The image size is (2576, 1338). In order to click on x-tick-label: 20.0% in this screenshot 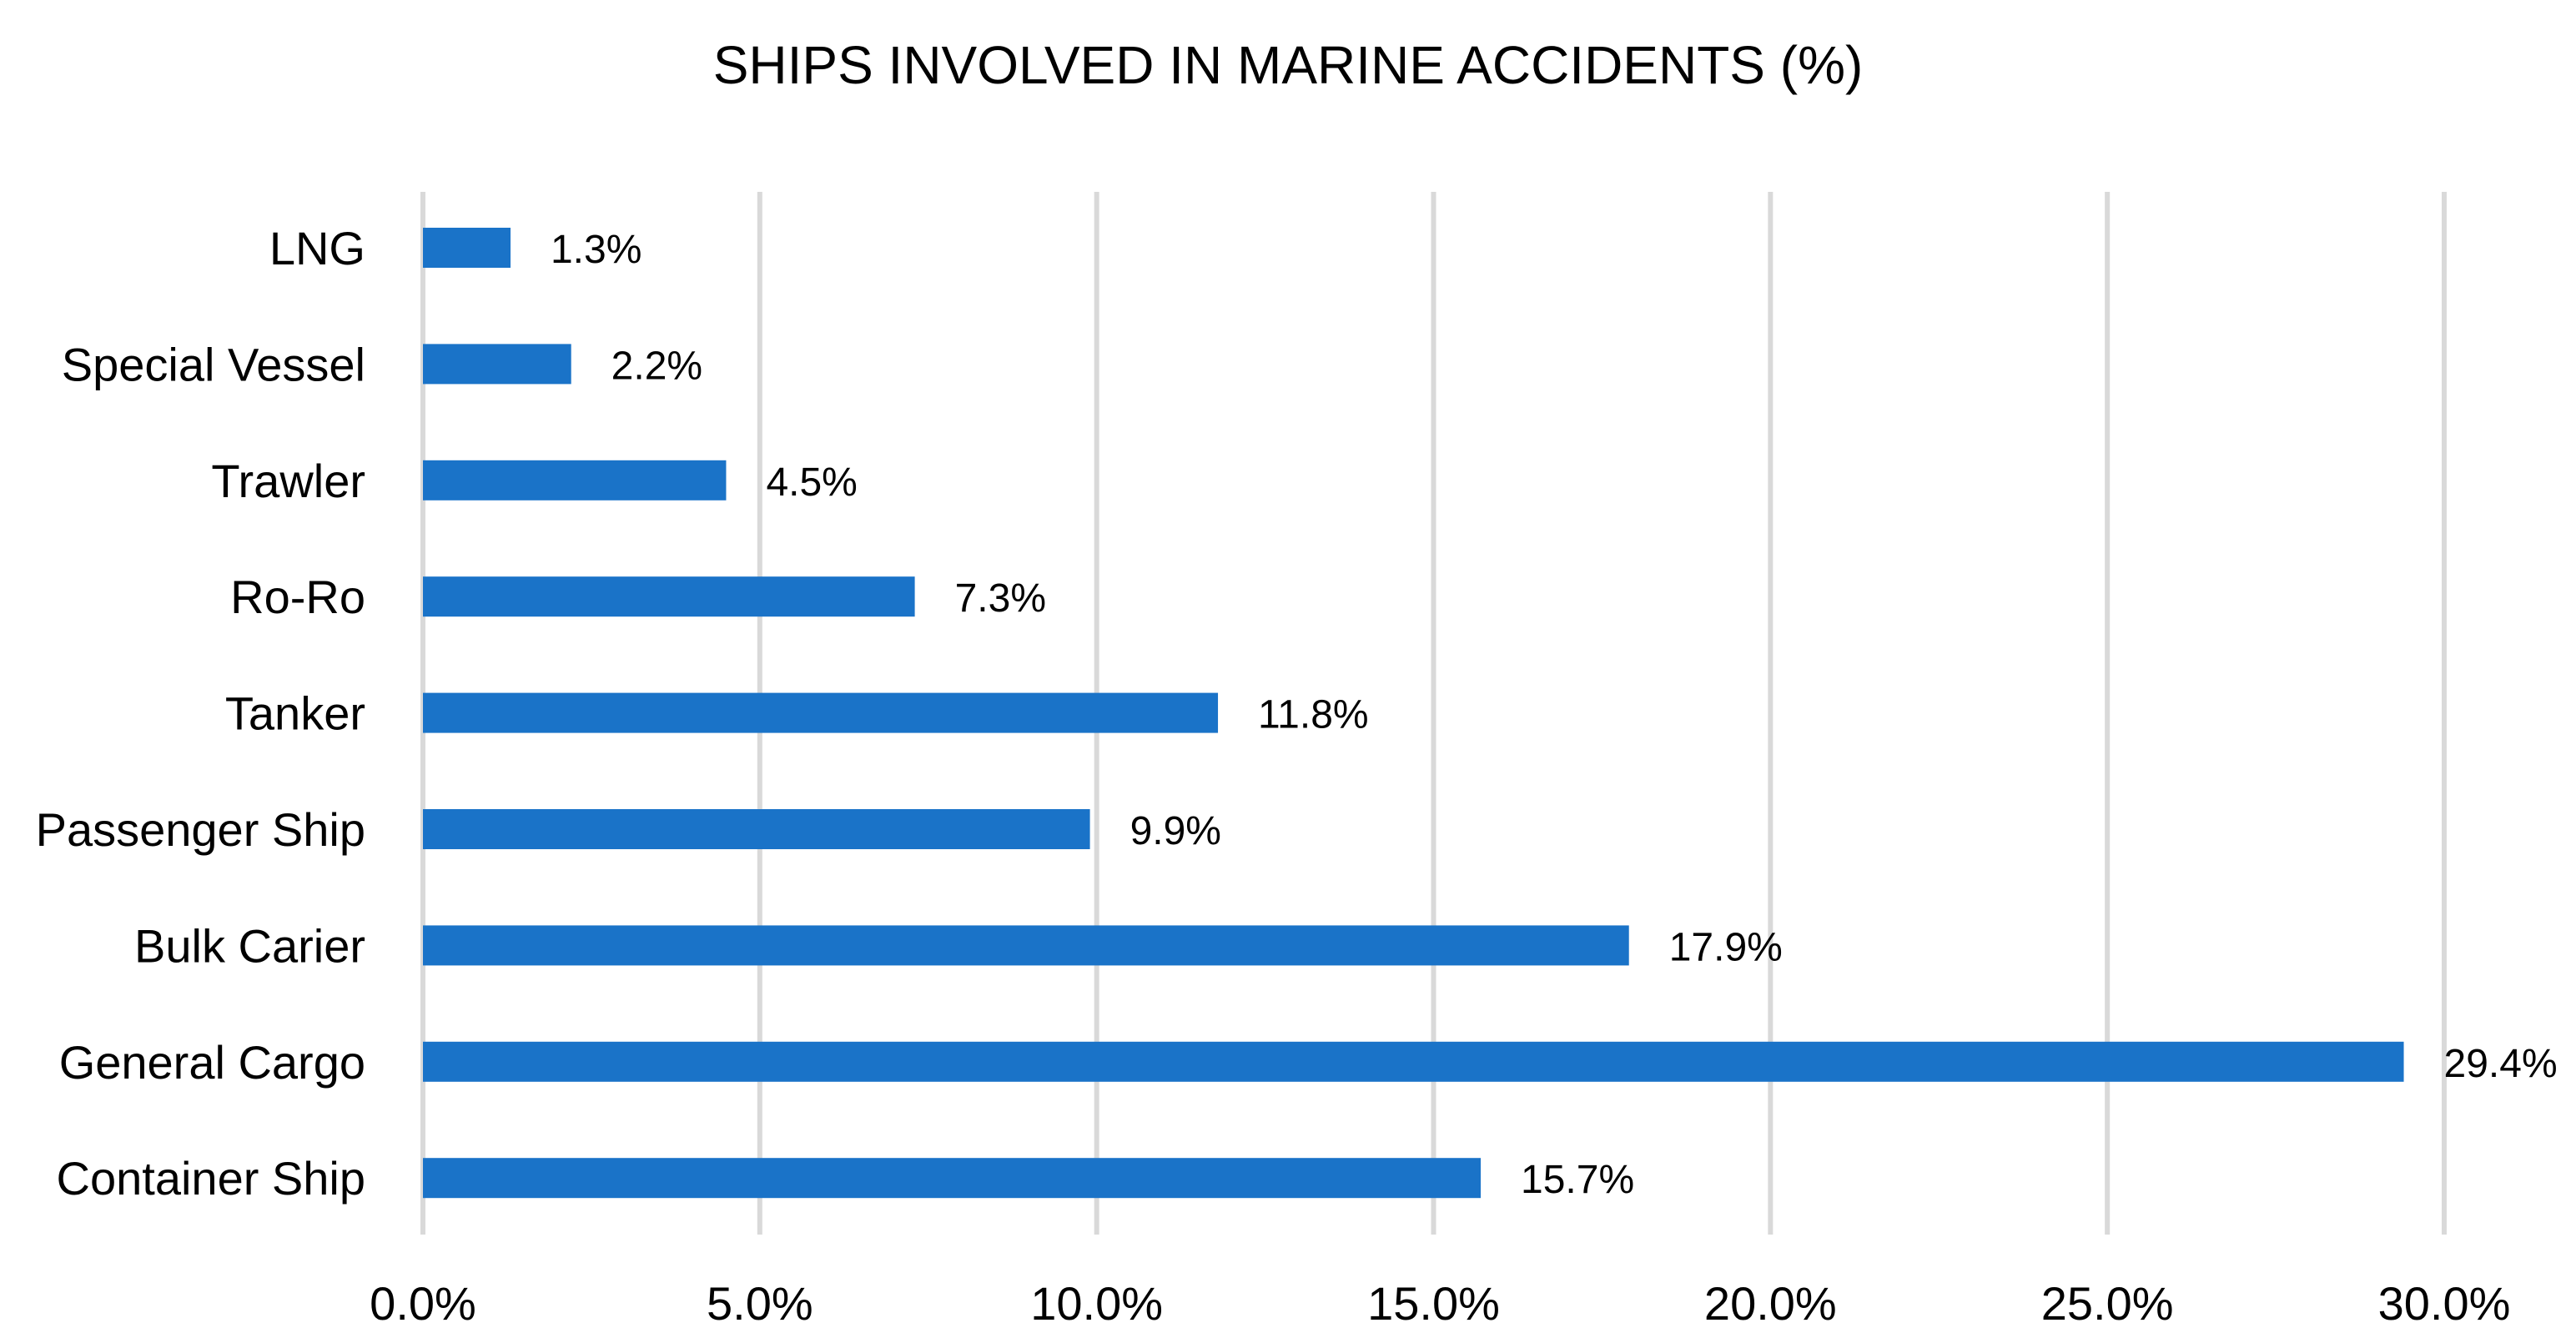, I will do `click(1770, 1303)`.